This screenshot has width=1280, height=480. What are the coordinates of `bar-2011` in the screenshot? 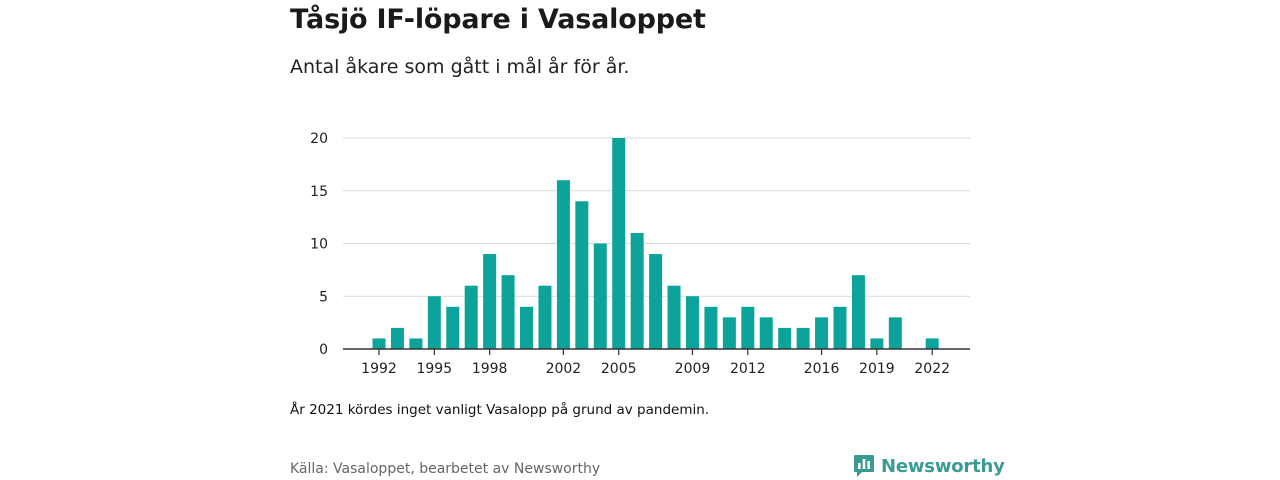 It's located at (729, 333).